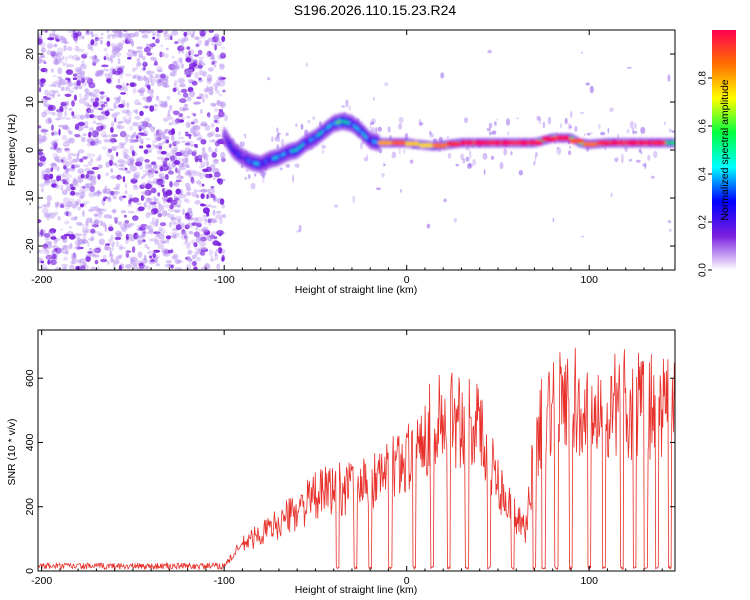  What do you see at coordinates (30, 197) in the screenshot?
I see `y-tick-label: -10` at bounding box center [30, 197].